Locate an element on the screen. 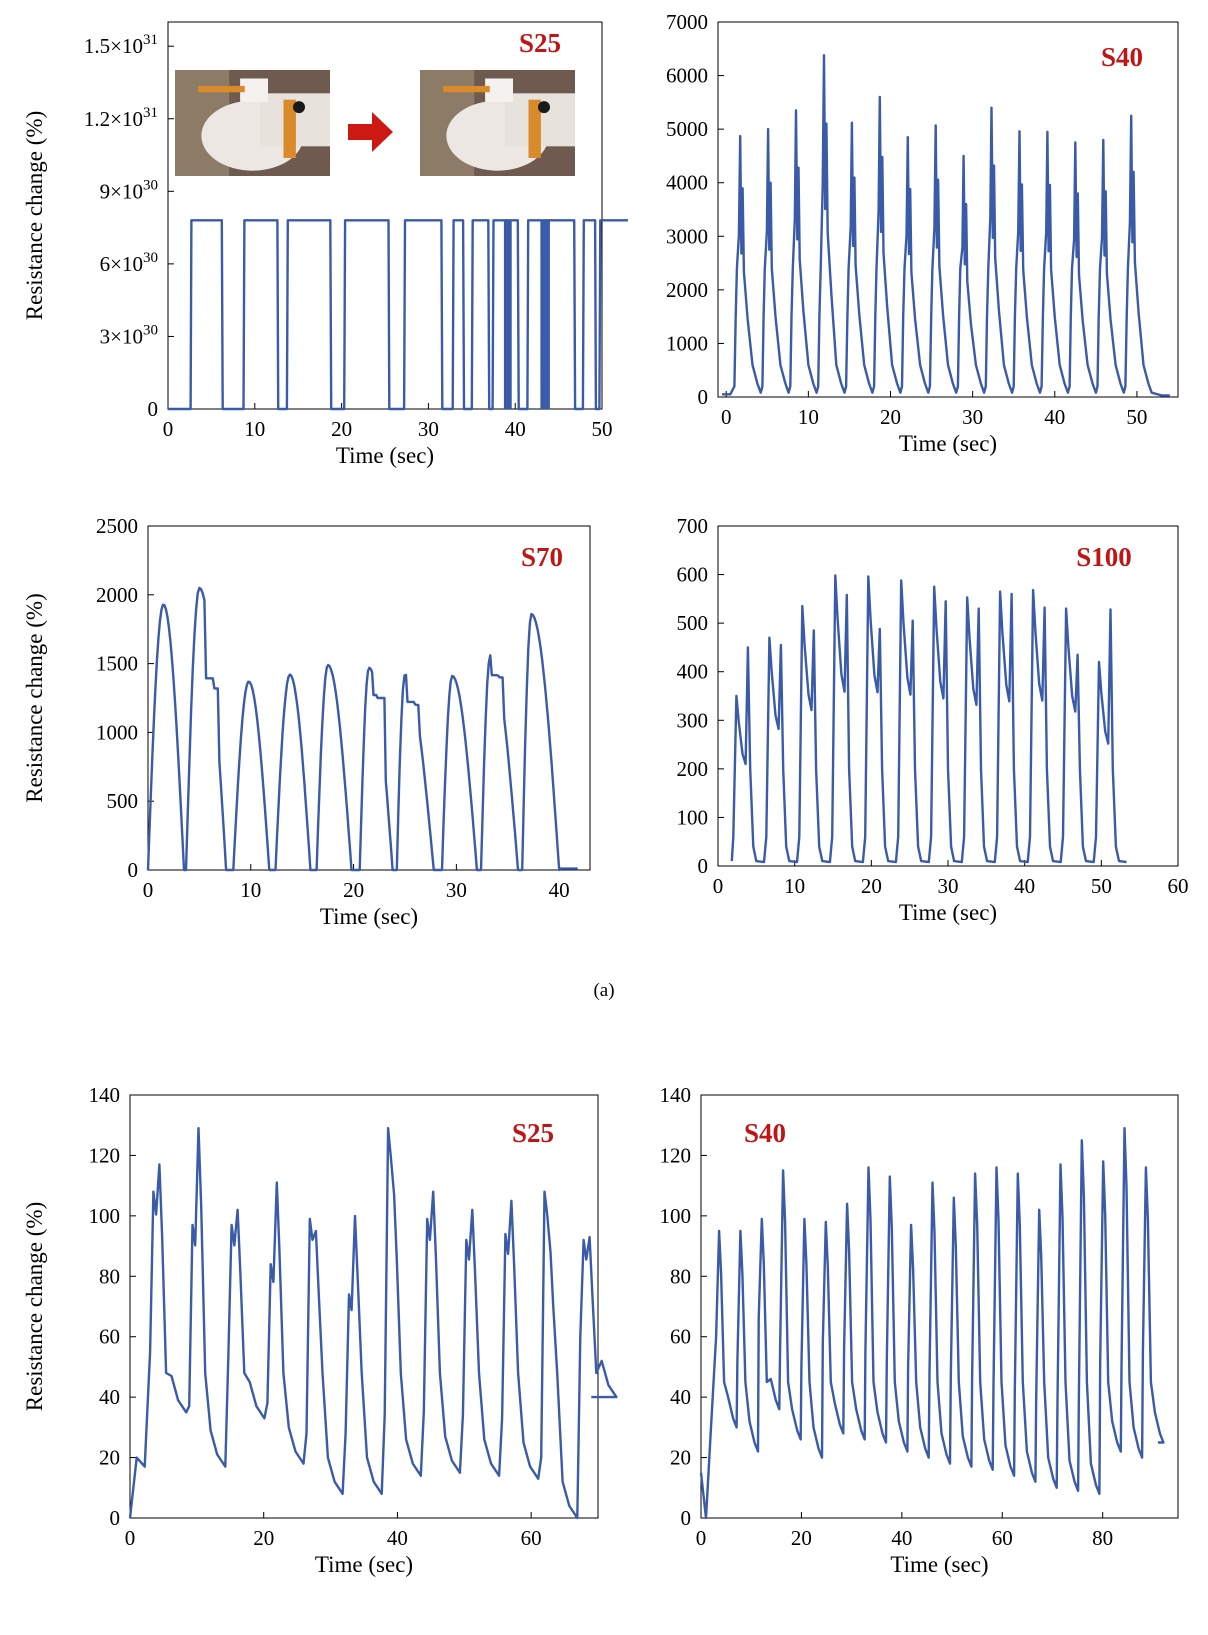 Image resolution: width=1208 pixels, height=1635 pixels. y-tick-label: 9×1030 is located at coordinates (129, 190).